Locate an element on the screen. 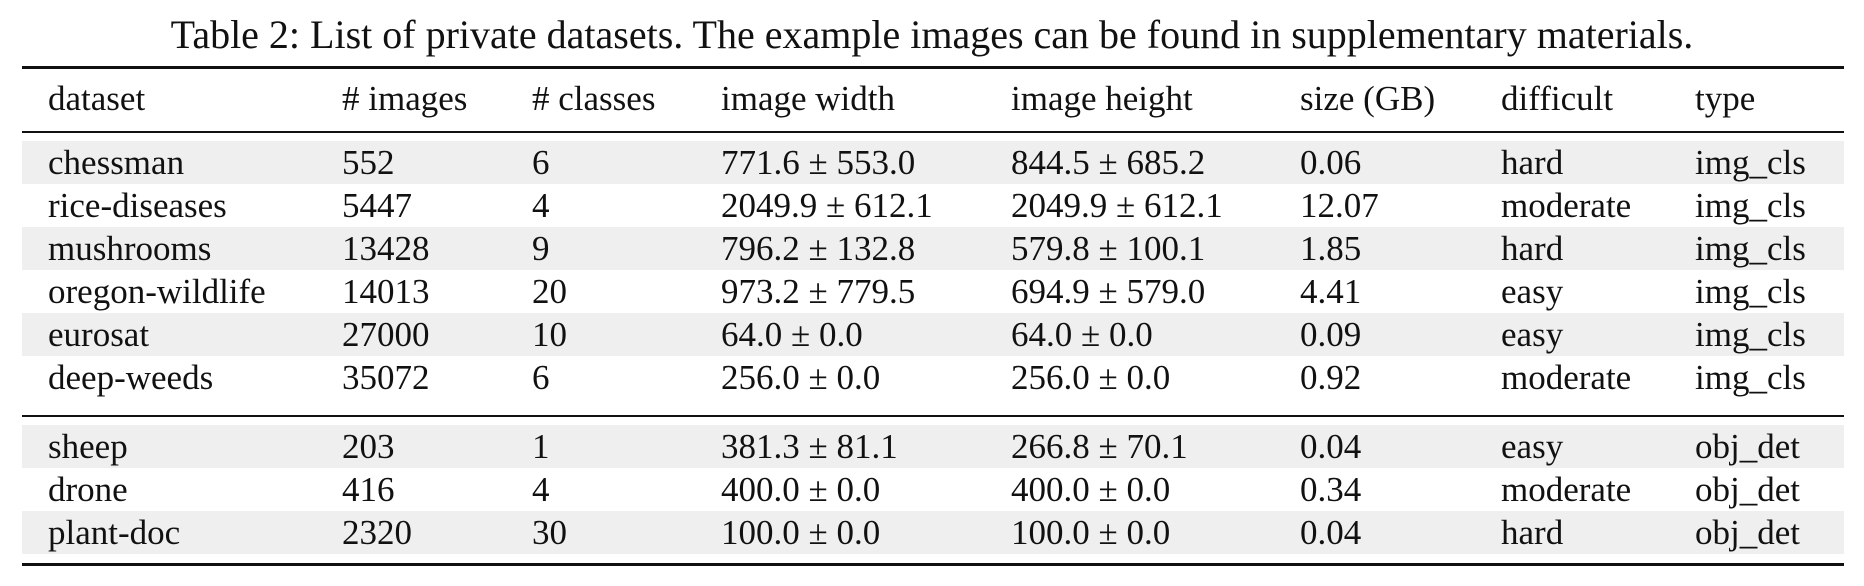 This screenshot has width=1864, height=586. header-image-width: image width is located at coordinates (808, 98).